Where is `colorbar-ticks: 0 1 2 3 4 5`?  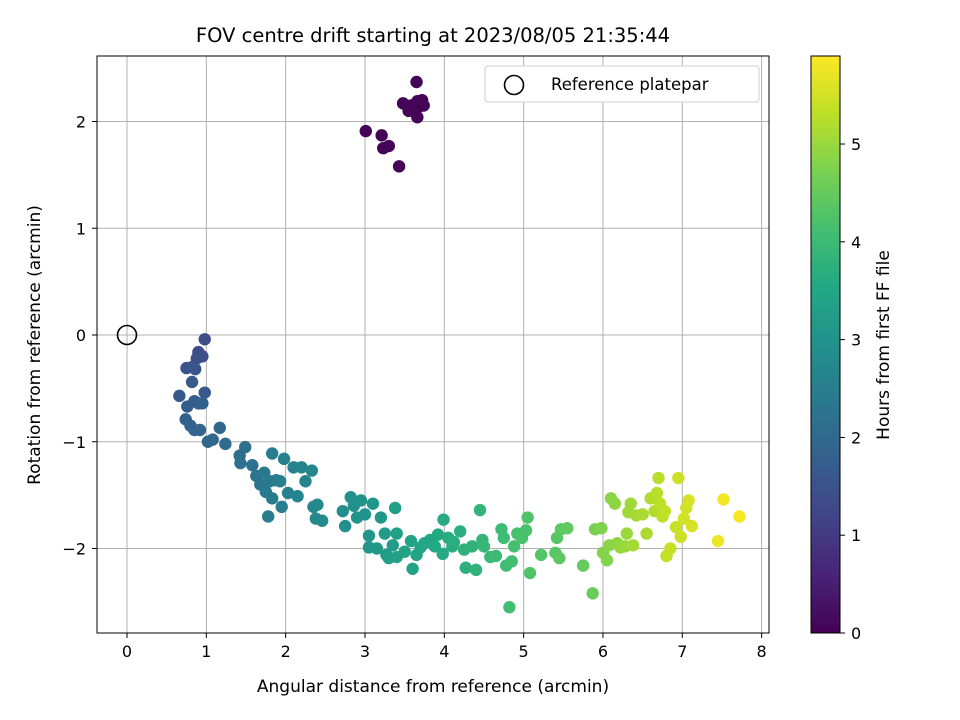 colorbar-ticks: 0 1 2 3 4 5 is located at coordinates (850, 389).